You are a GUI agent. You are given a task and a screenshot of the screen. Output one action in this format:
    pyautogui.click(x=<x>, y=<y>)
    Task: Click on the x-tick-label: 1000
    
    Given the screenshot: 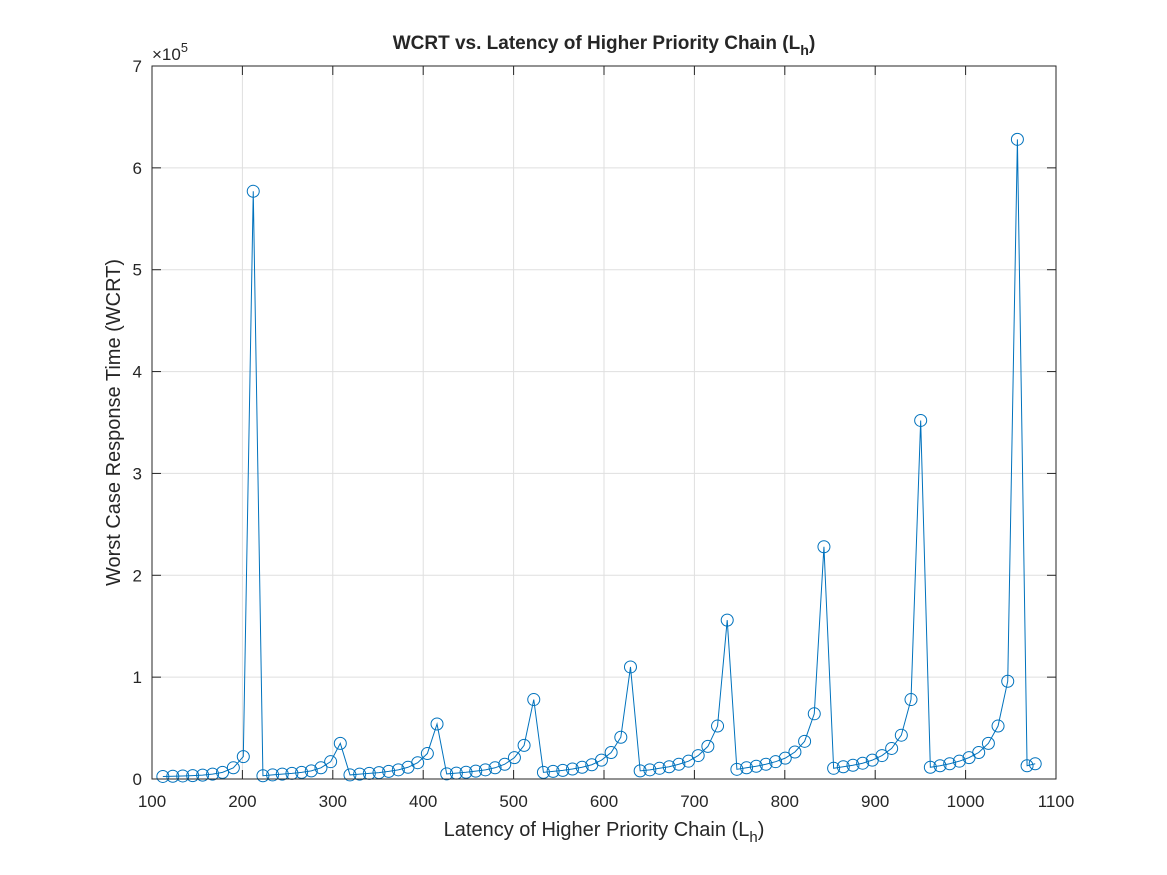 What is the action you would take?
    pyautogui.click(x=966, y=801)
    